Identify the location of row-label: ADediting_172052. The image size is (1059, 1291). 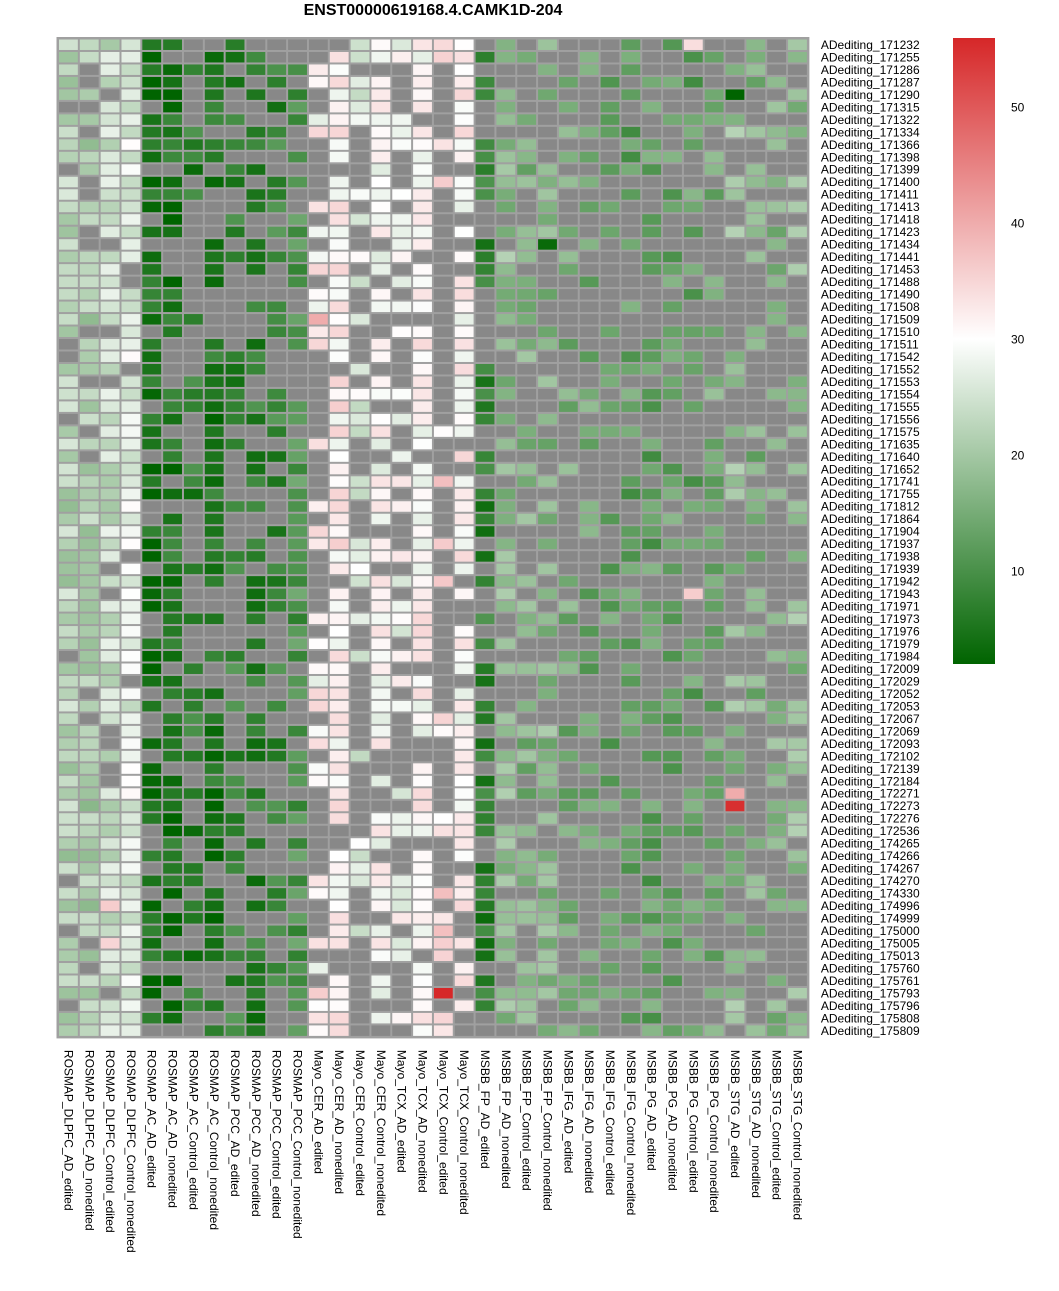
(870, 694).